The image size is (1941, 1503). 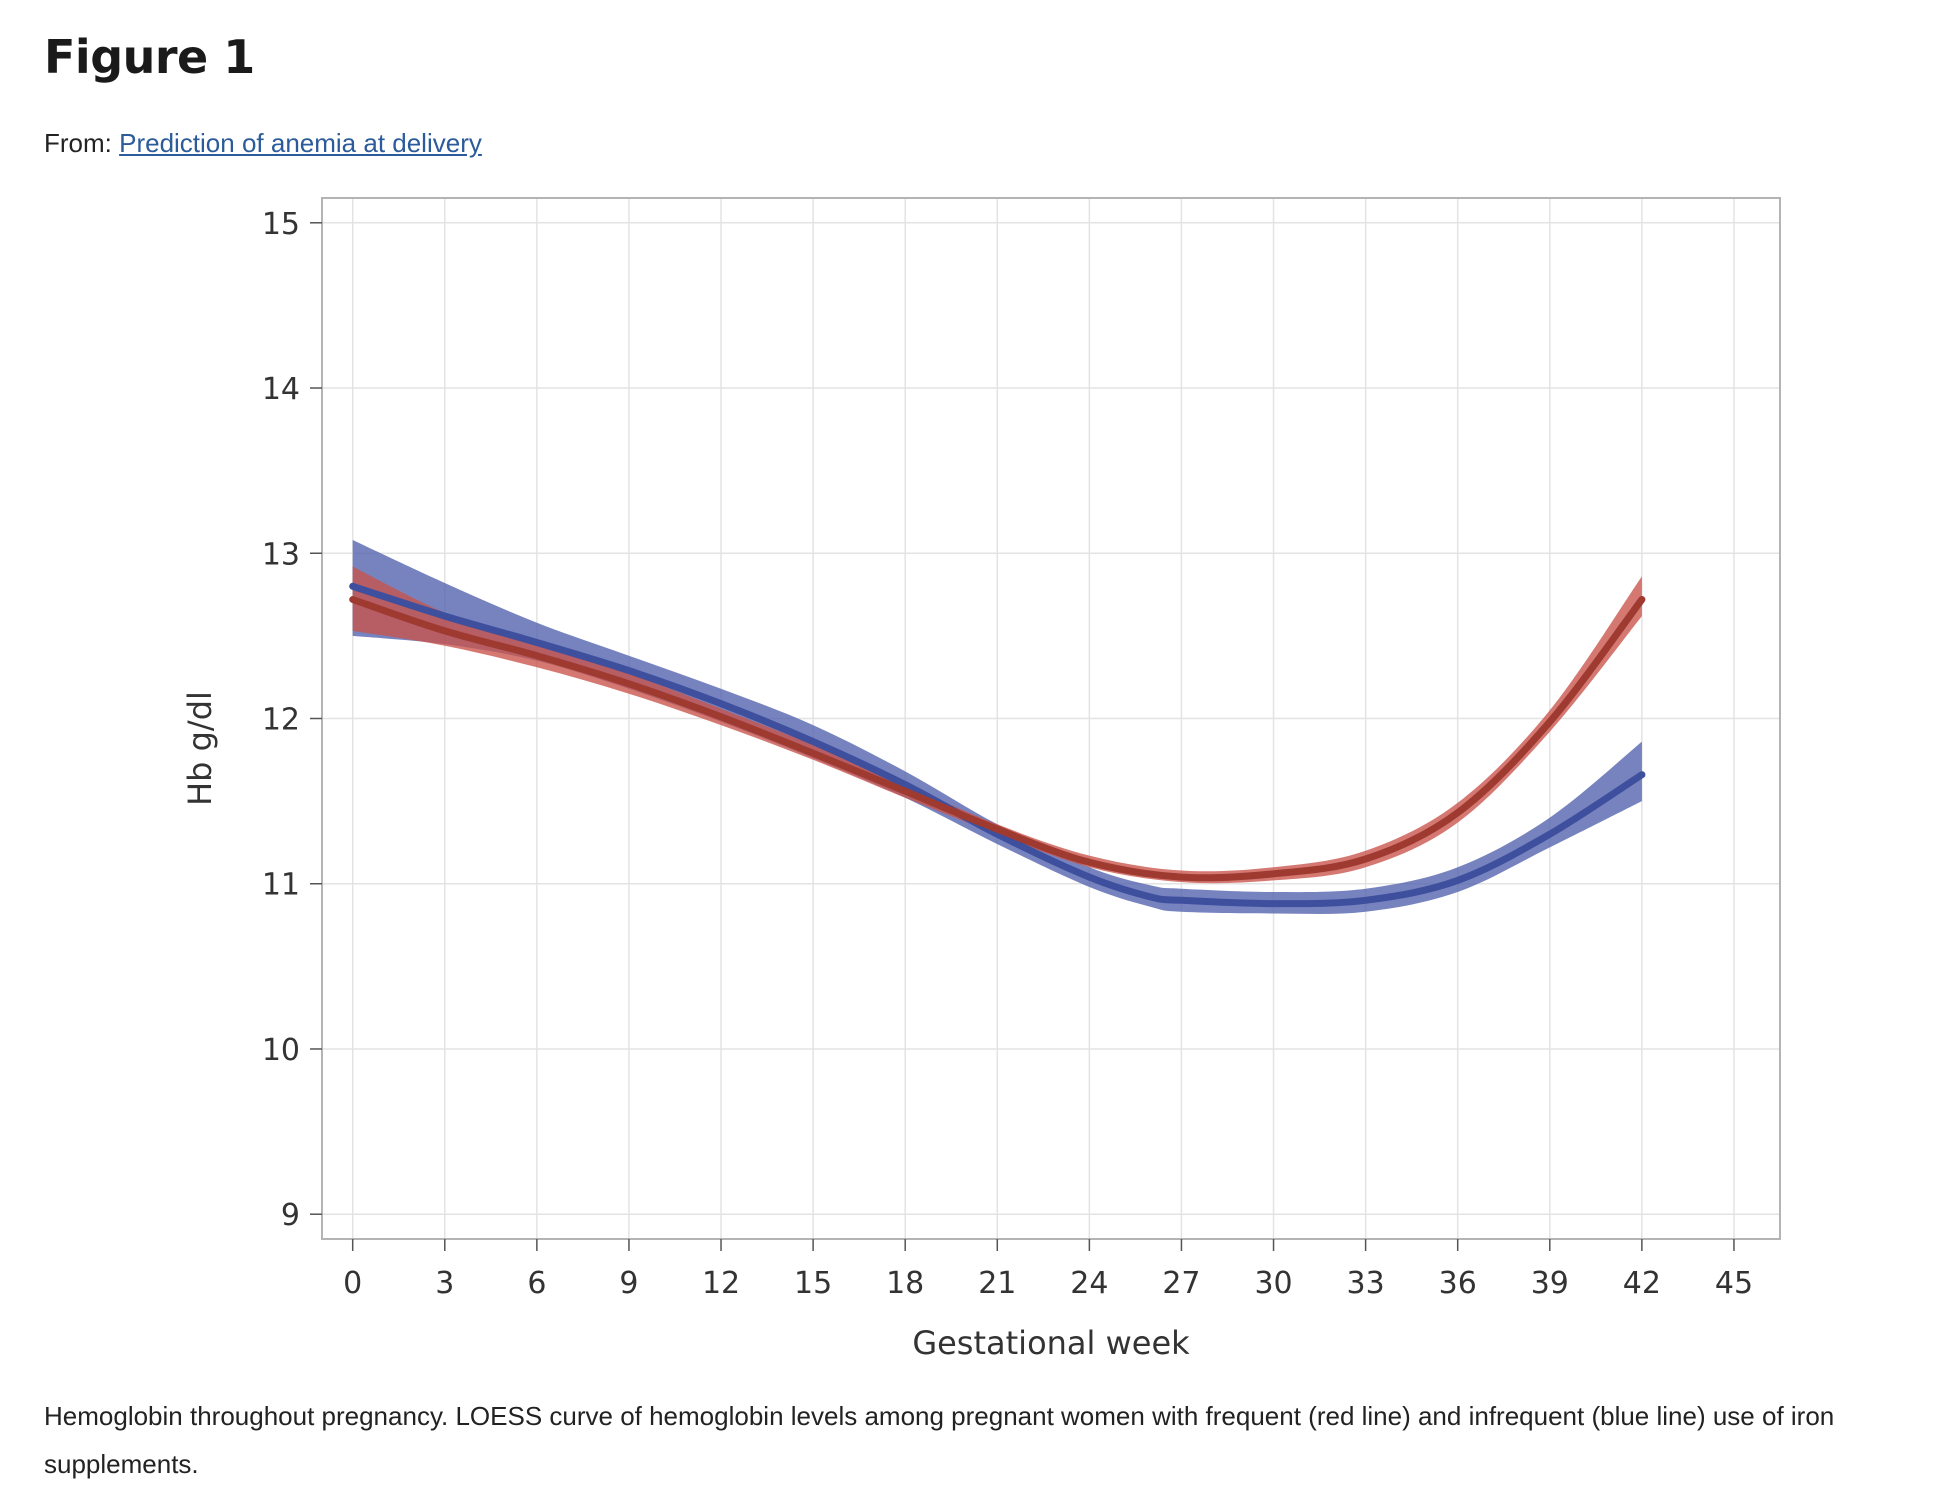 I want to click on x-tick-label: 3, so click(x=444, y=1283).